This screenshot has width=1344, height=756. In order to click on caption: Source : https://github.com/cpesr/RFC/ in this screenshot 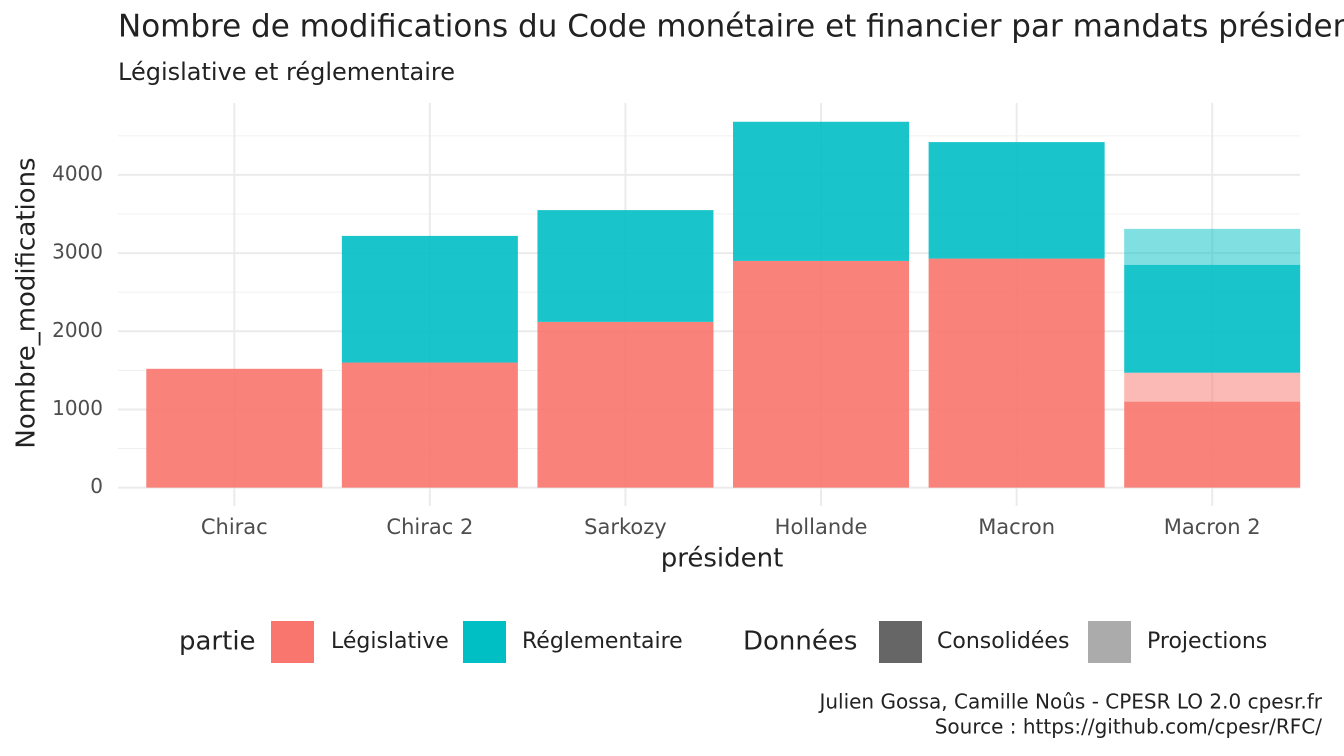, I will do `click(1129, 727)`.